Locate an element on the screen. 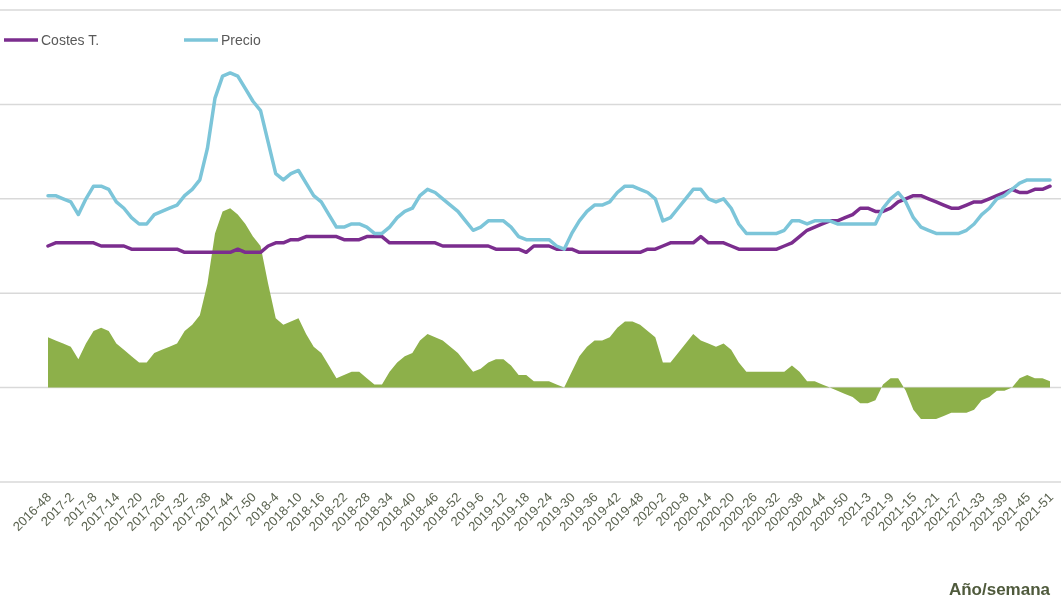 The image size is (1061, 603). legend-label: Precio is located at coordinates (241, 40).